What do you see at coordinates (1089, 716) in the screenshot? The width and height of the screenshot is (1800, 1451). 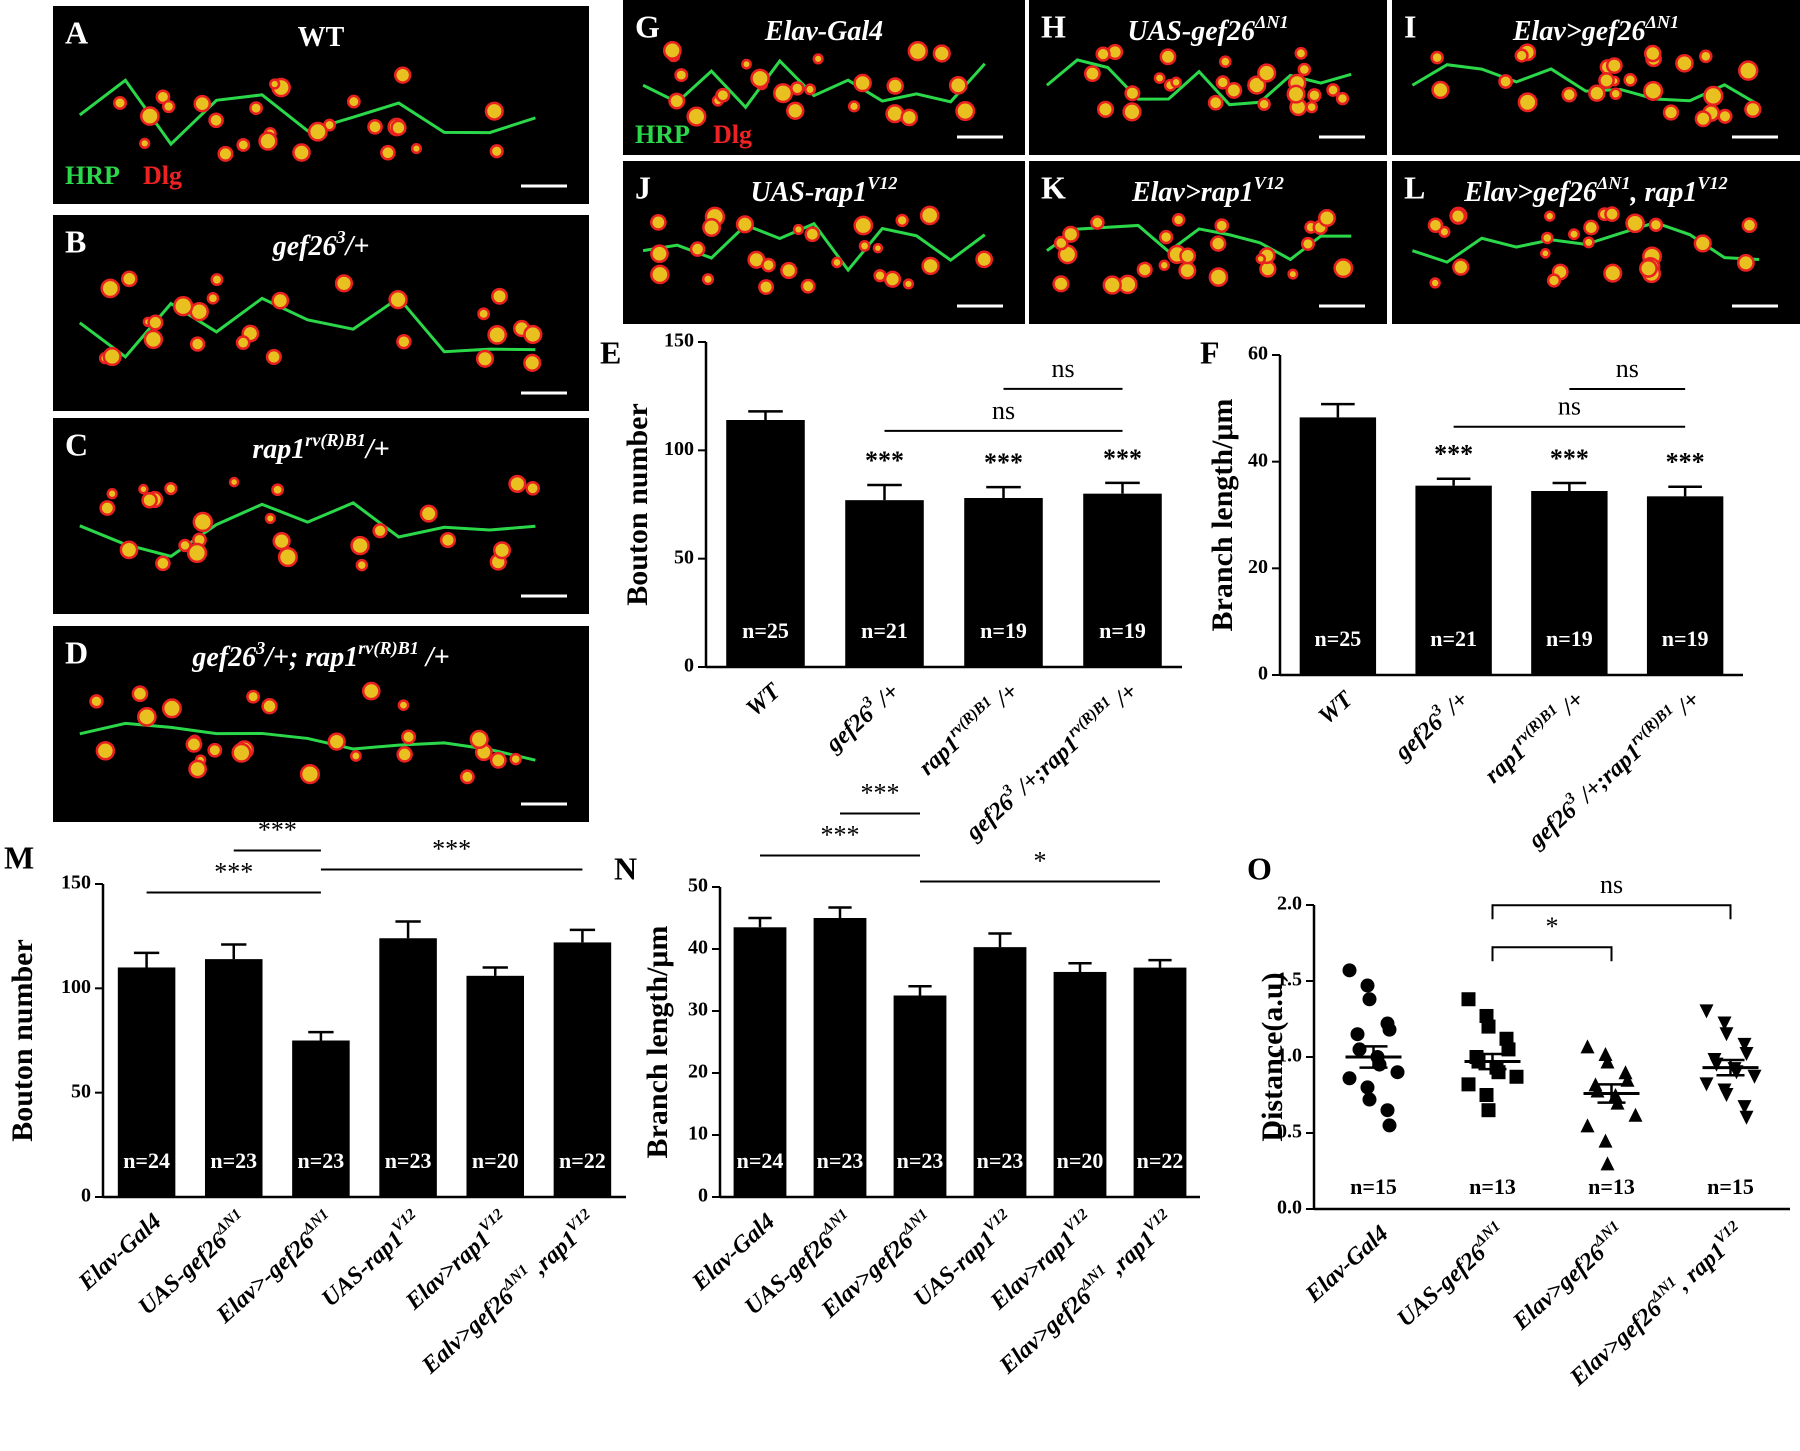 I see `x-tick-label-part: rv(R)B1` at bounding box center [1089, 716].